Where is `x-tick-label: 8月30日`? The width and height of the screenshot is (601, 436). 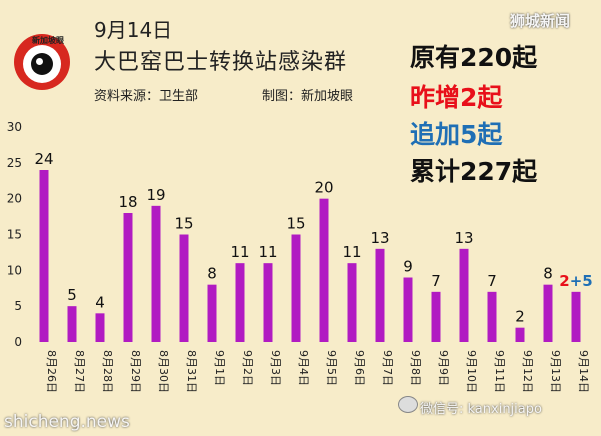 x-tick-label: 8月30日 is located at coordinates (163, 371).